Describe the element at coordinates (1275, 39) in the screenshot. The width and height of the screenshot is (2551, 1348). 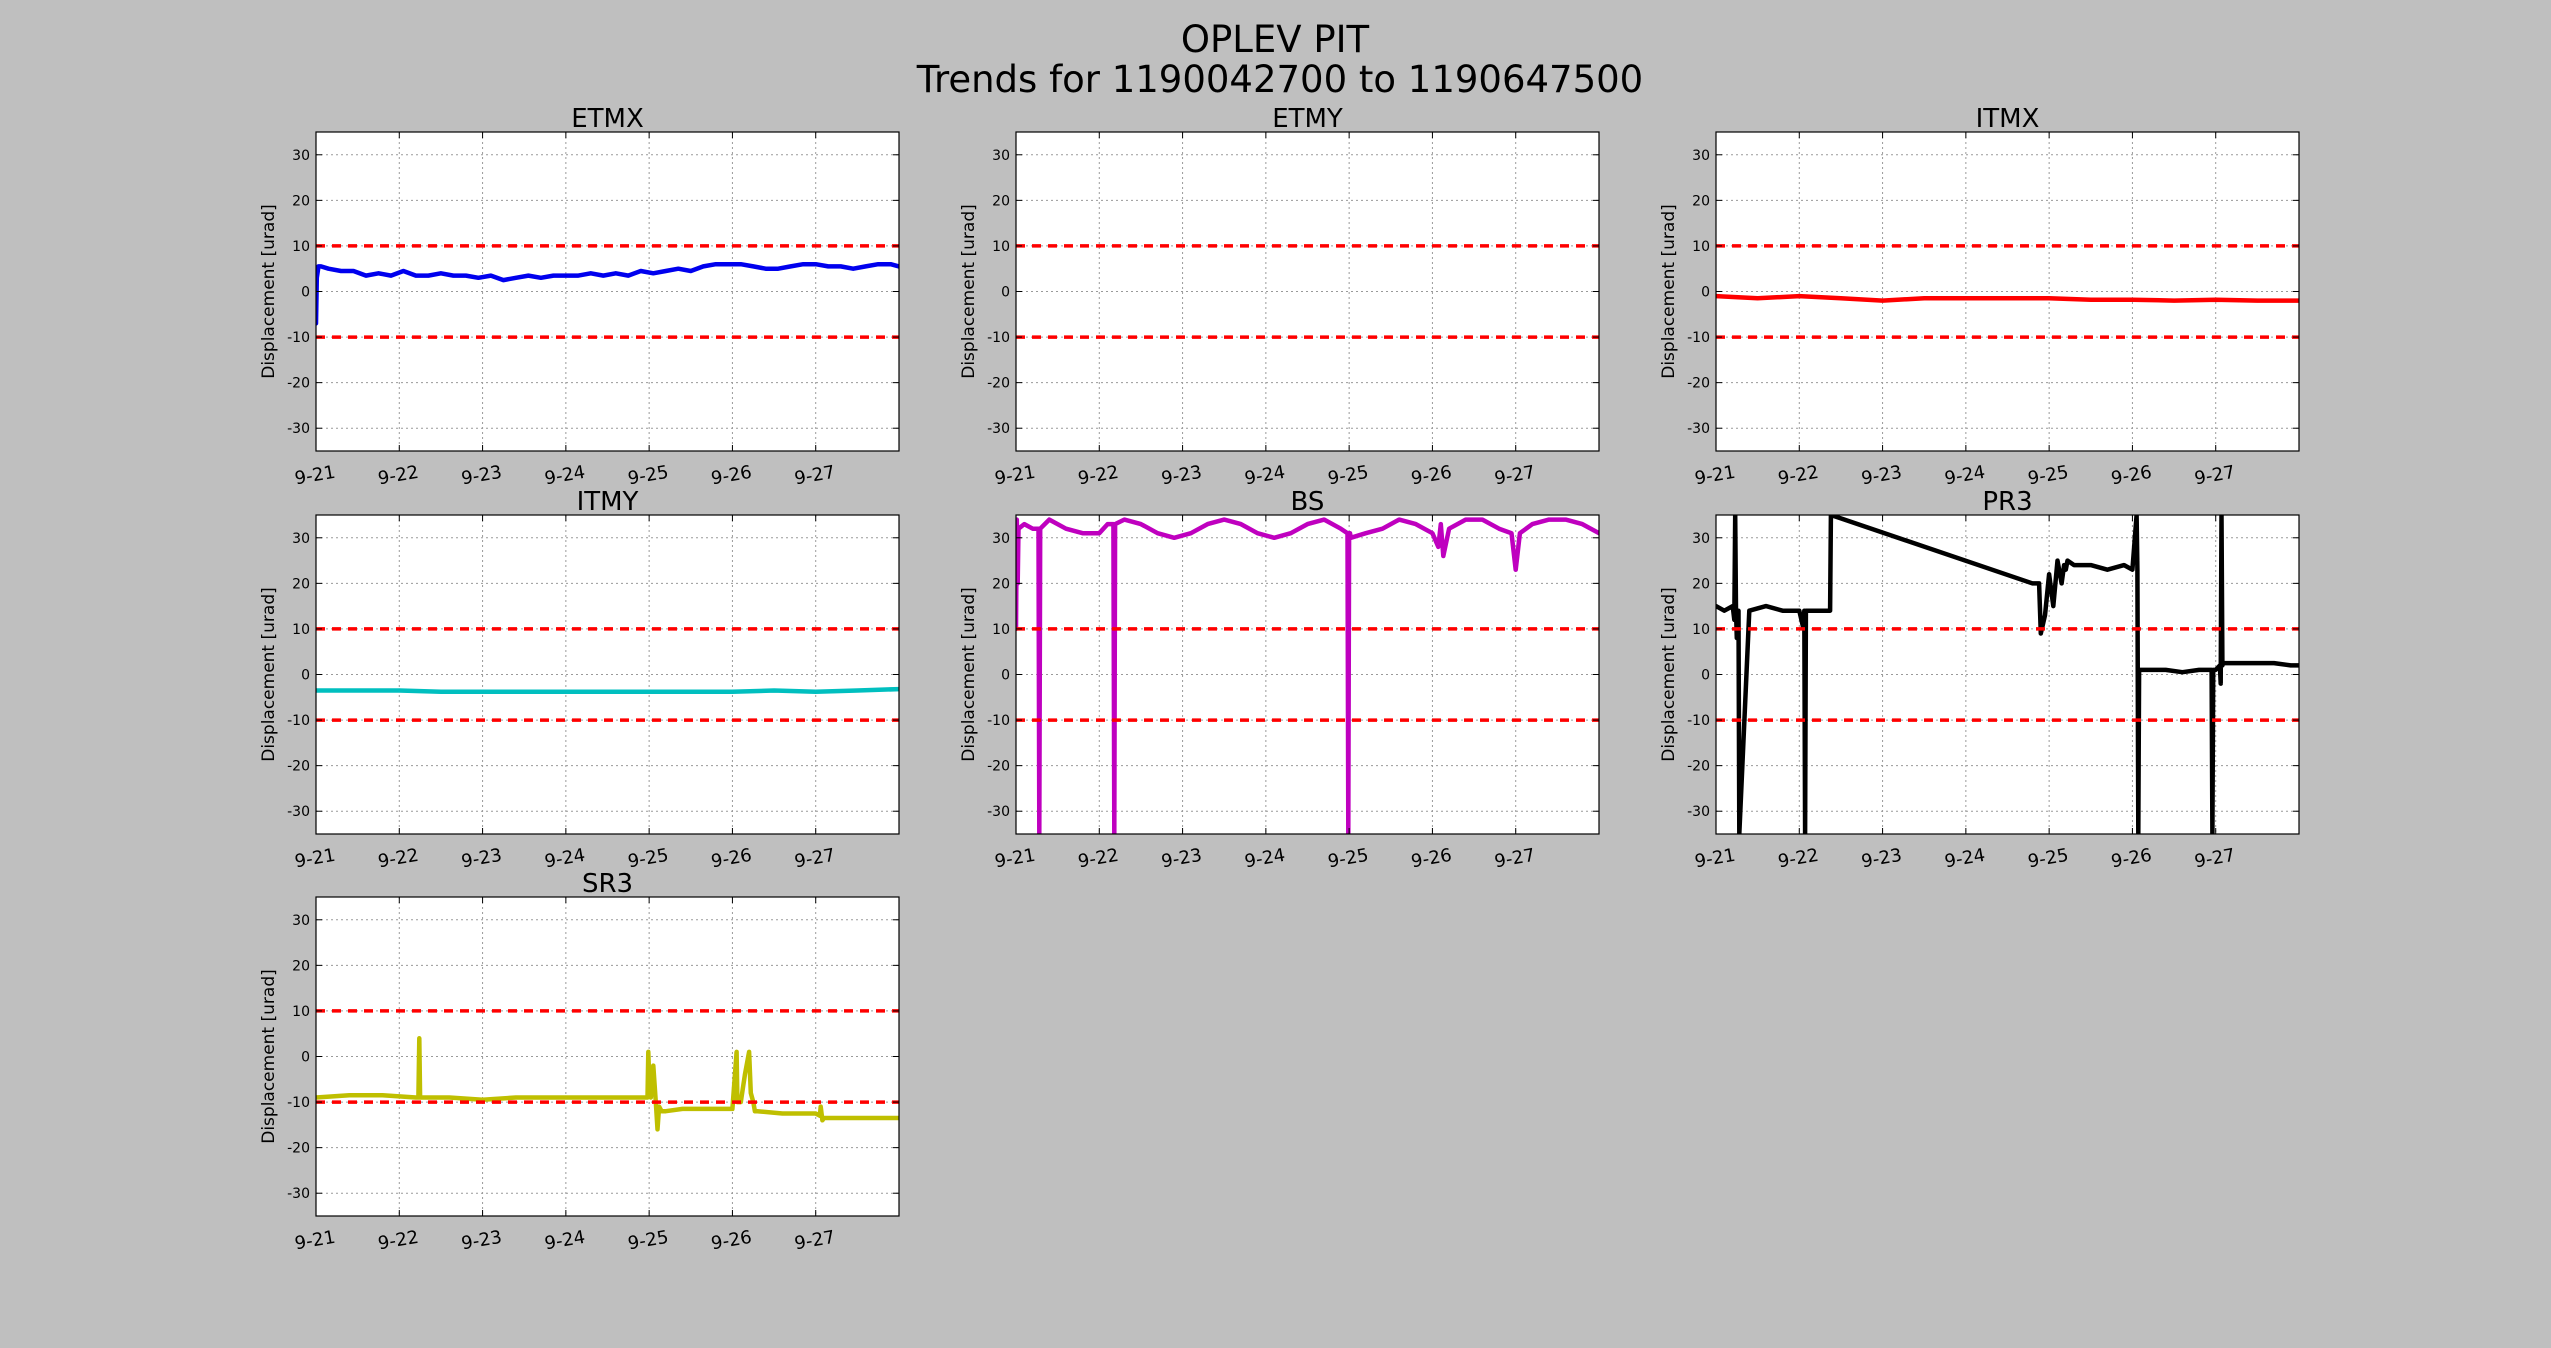
I see `figure-title: OPLEV PIT` at that location.